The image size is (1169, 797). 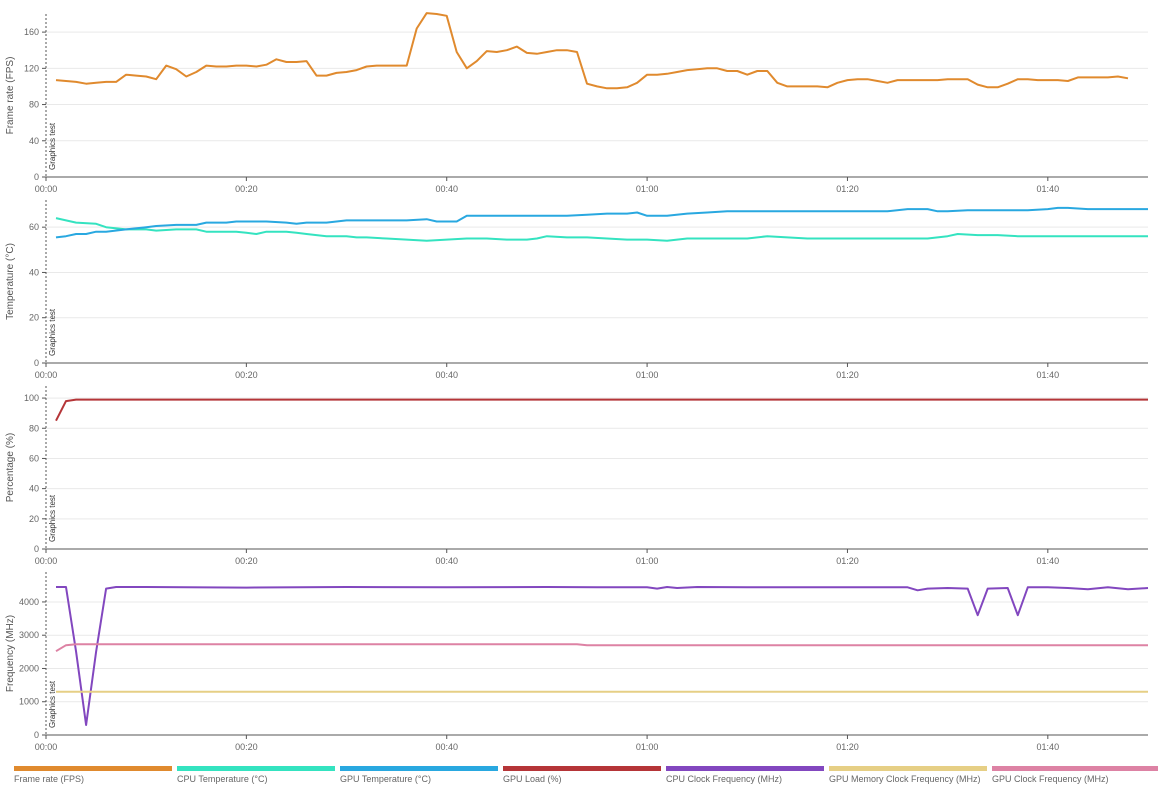 What do you see at coordinates (724, 779) in the screenshot?
I see `legend-label: CPU Clock Frequency (MHz)` at bounding box center [724, 779].